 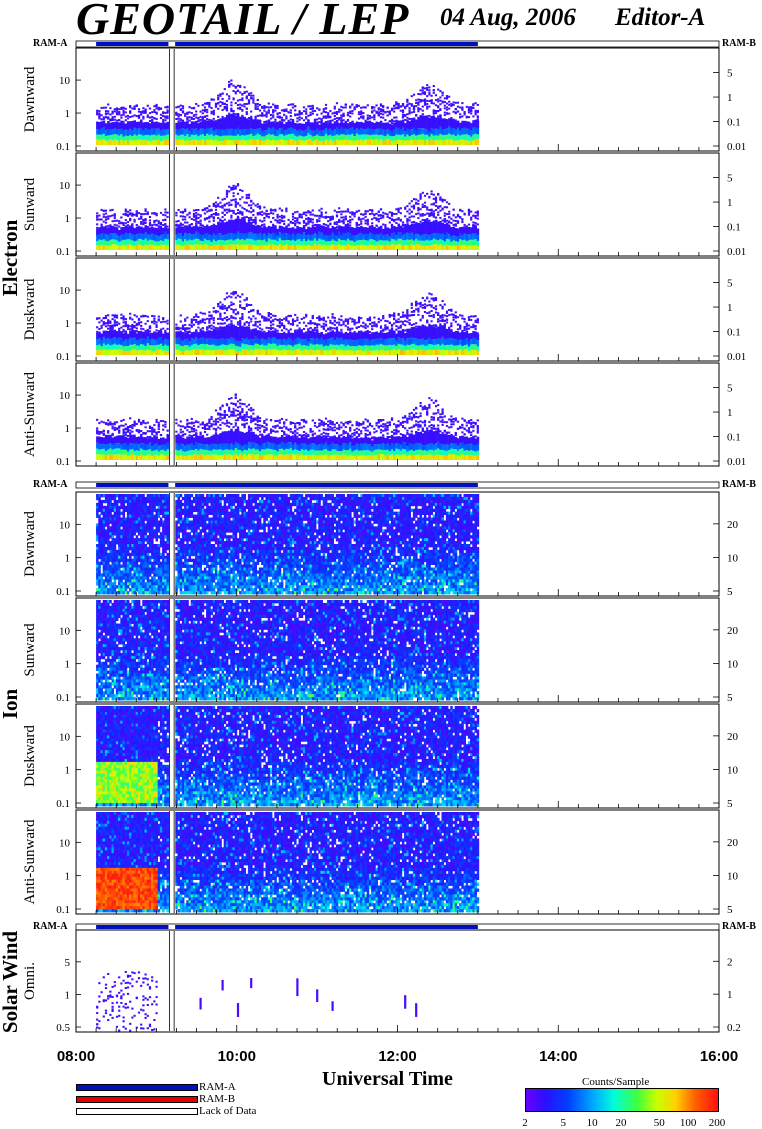 What do you see at coordinates (68, 877) in the screenshot?
I see `left-tick-ion-anti-sunward-1: 1` at bounding box center [68, 877].